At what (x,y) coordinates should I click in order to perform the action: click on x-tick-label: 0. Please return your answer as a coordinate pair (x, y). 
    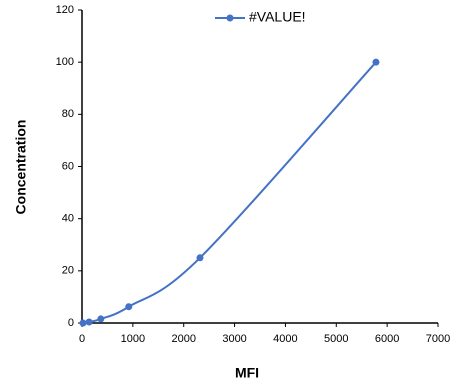
    Looking at the image, I should click on (82, 339).